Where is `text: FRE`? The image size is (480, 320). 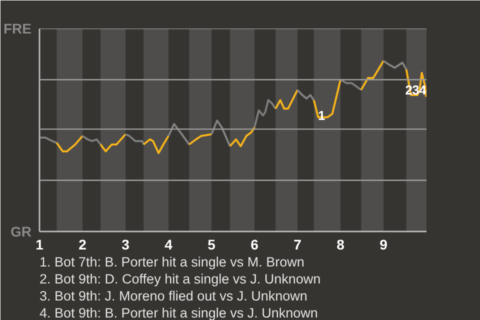
text: FRE is located at coordinates (18, 28).